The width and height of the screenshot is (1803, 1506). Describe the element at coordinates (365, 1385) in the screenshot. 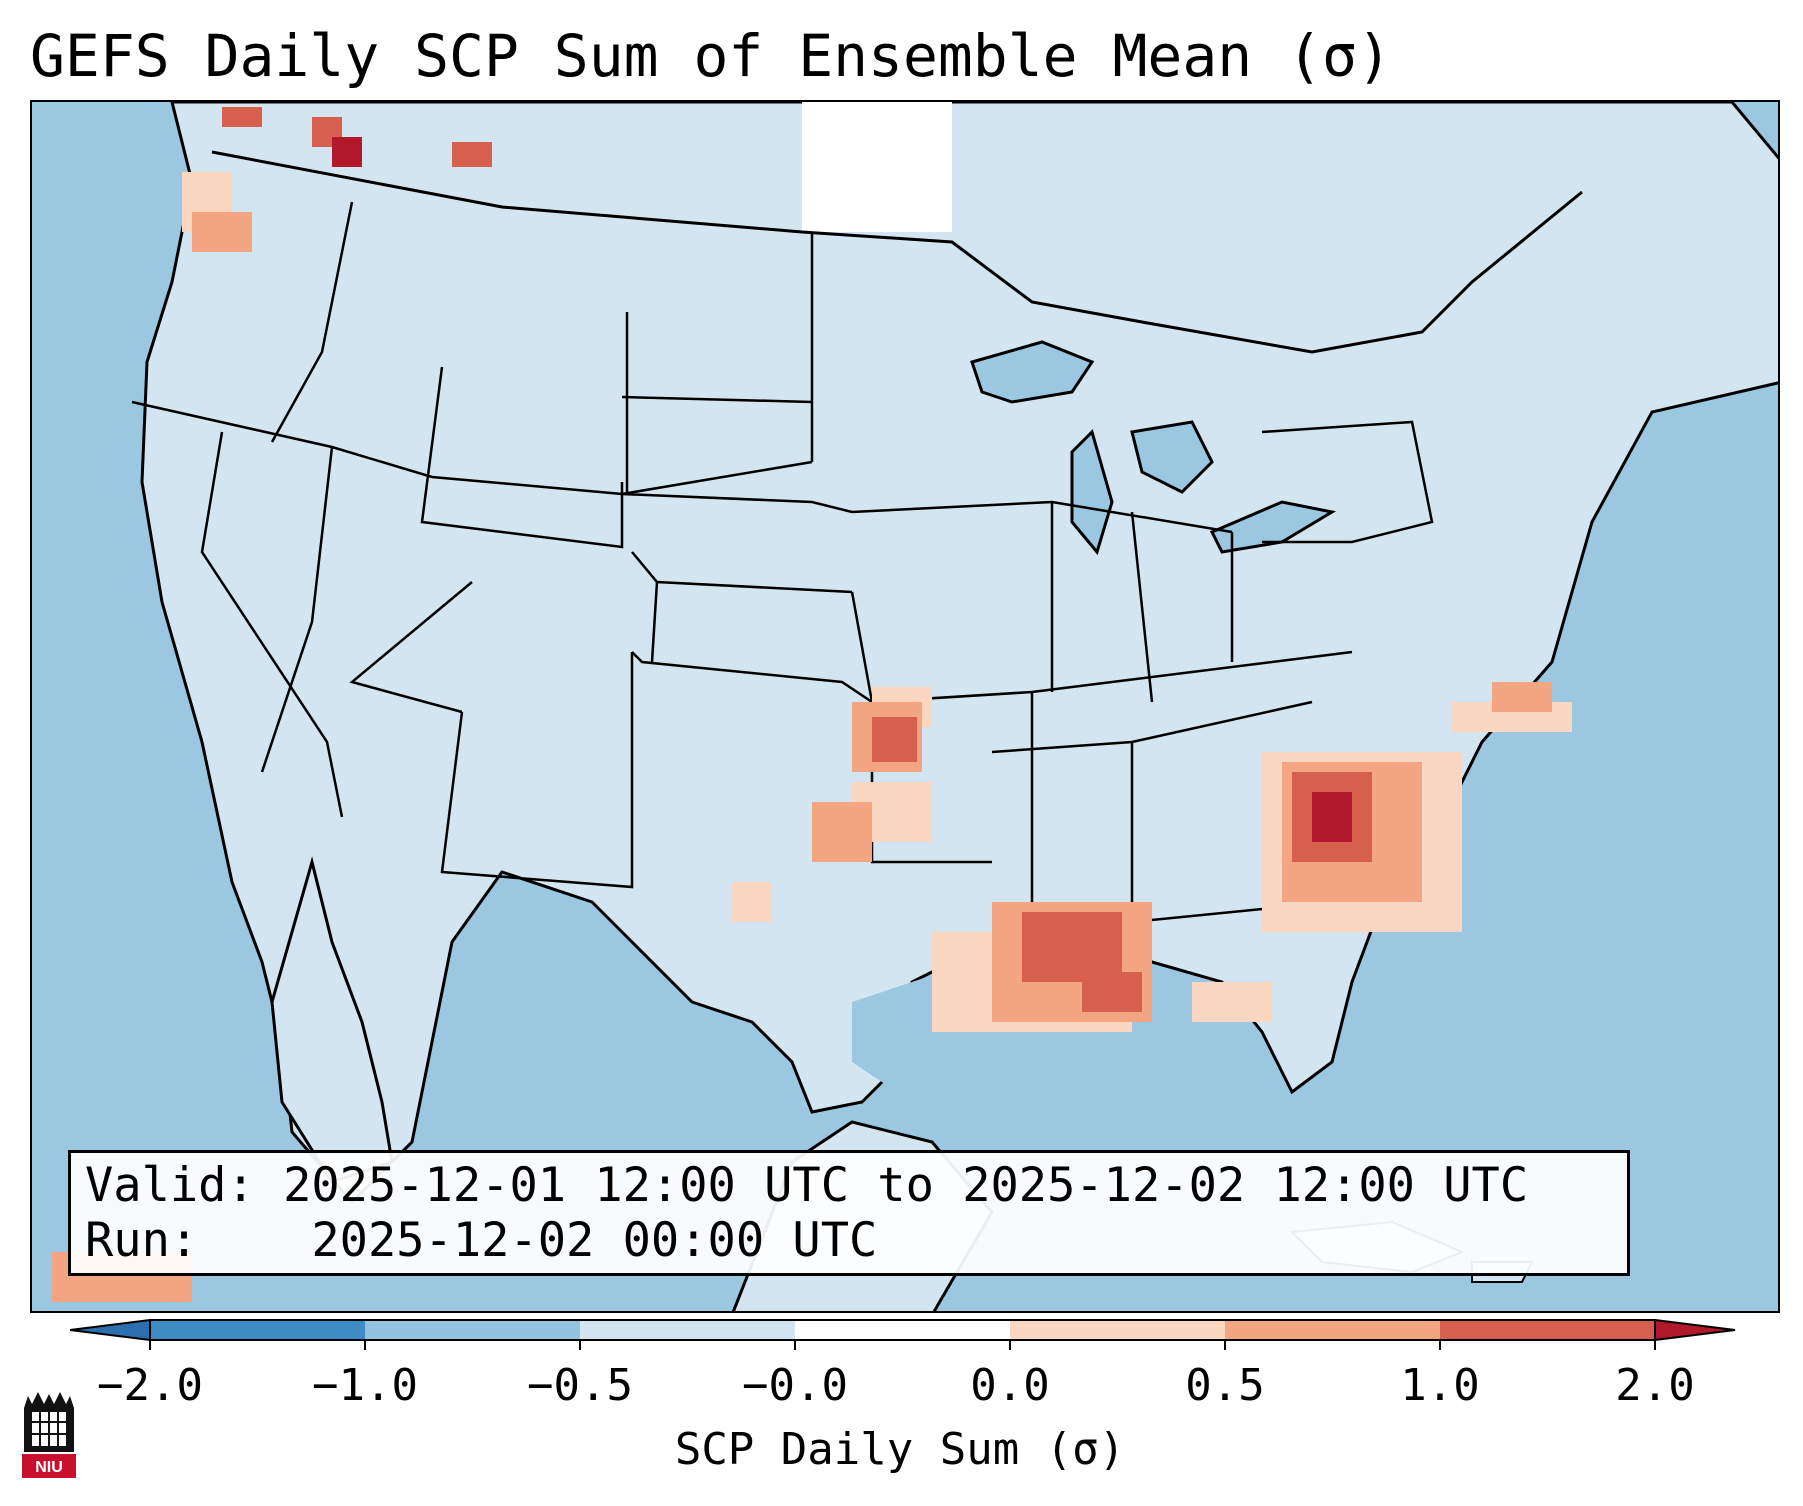

I see `colorbar-tick-label: −1.0` at that location.